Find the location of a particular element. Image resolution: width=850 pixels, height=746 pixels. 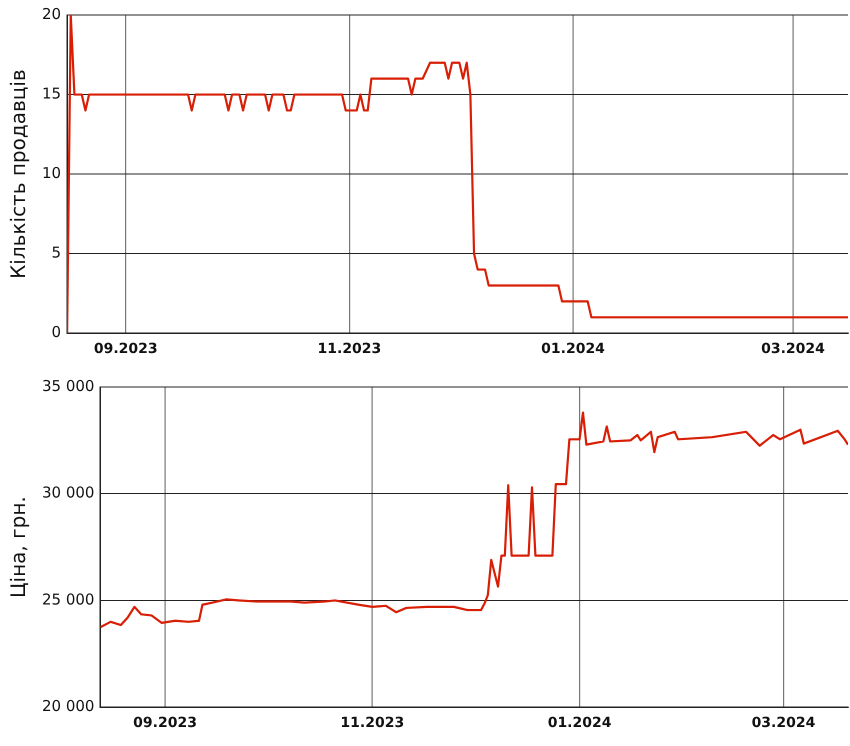

y-tick-label: 35 000 is located at coordinates (68, 385).